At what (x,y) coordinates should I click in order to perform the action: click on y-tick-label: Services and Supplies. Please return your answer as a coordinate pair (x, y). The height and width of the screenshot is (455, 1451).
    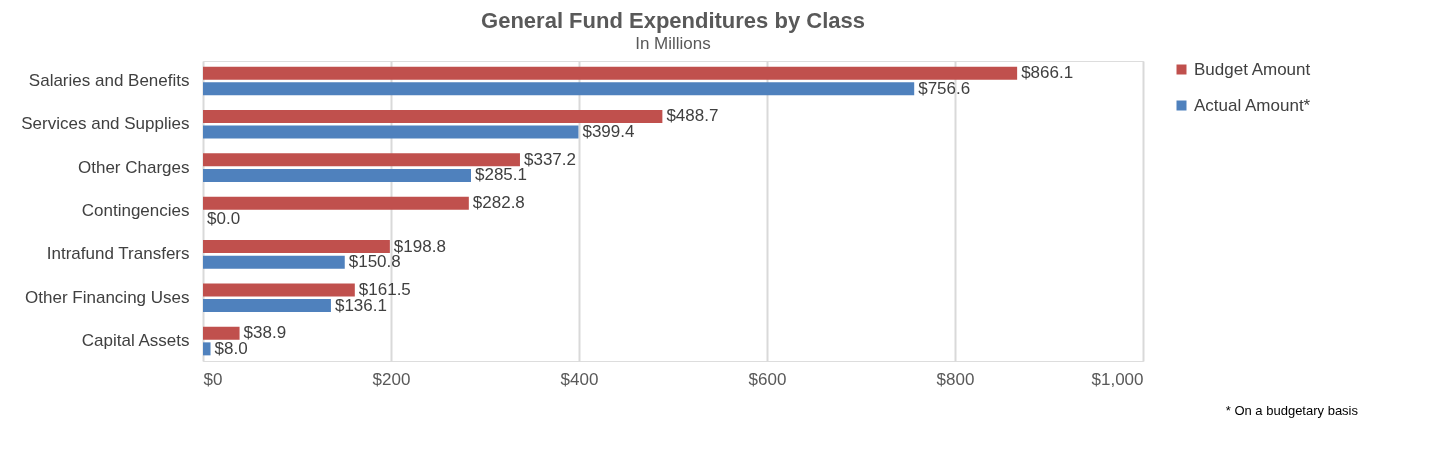
    Looking at the image, I should click on (105, 124).